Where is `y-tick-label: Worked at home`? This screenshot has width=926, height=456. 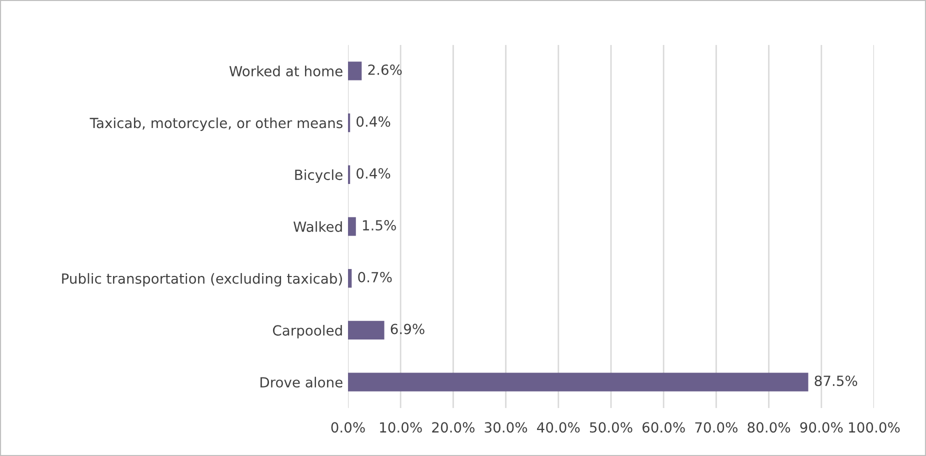
y-tick-label: Worked at home is located at coordinates (285, 71).